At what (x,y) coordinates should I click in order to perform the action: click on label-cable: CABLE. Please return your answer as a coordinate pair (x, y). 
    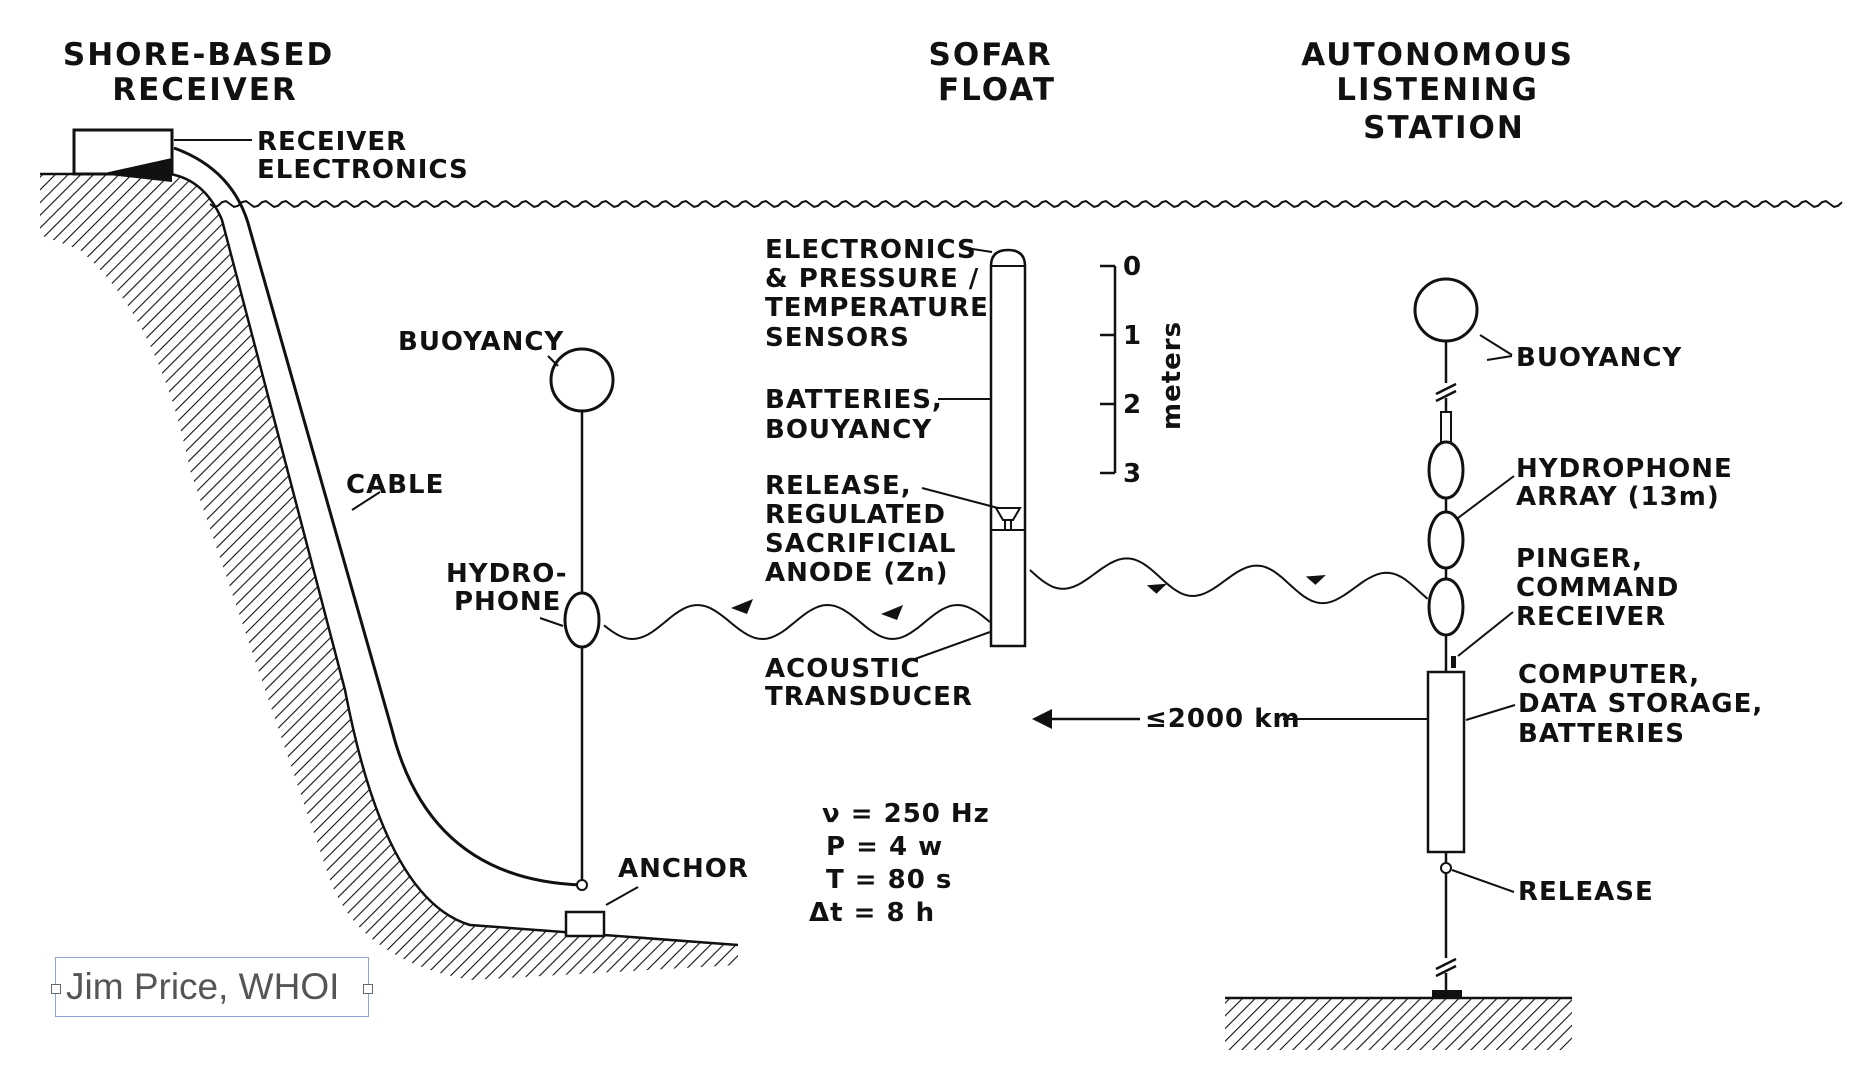
    Looking at the image, I should click on (395, 485).